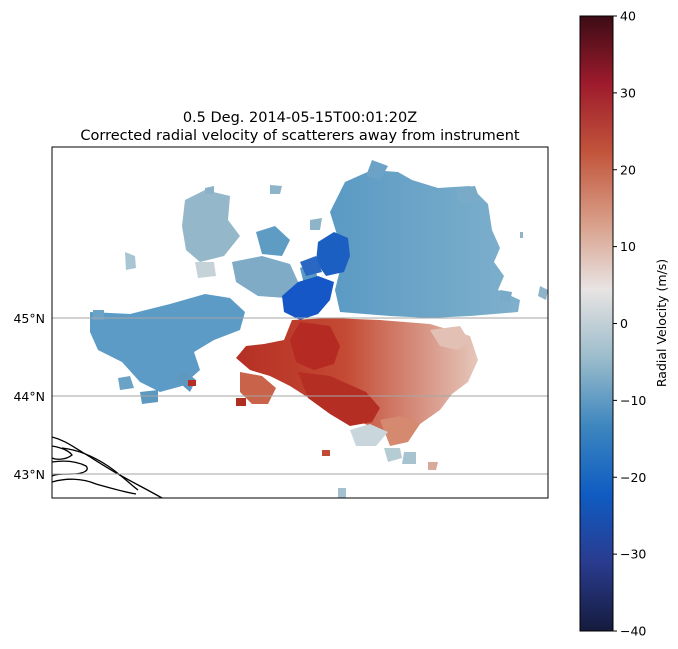 This screenshot has height=649, width=678. What do you see at coordinates (633, 400) in the screenshot?
I see `colorbar-tick-label: −10` at bounding box center [633, 400].